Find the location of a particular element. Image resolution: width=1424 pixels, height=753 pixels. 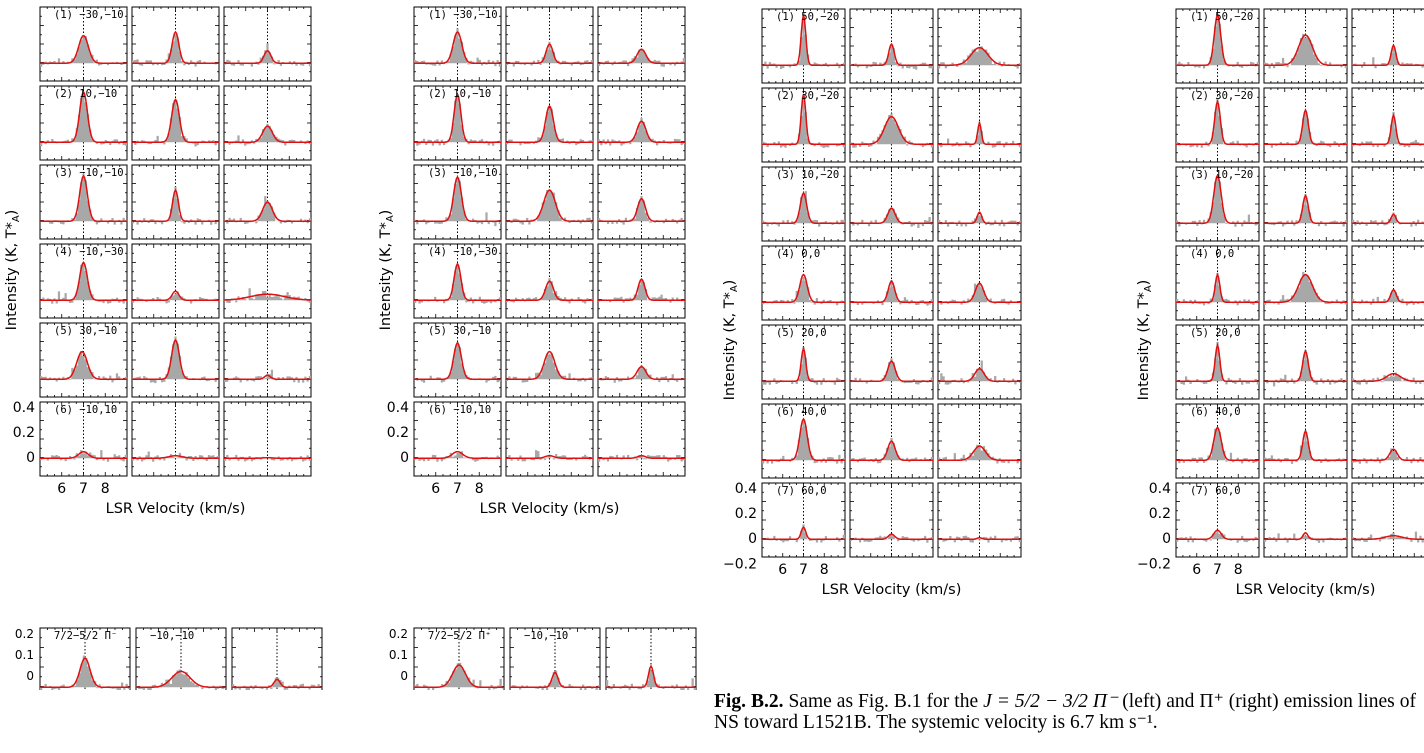

spectrum-panel: (4) −10,−30 is located at coordinates (457, 281).